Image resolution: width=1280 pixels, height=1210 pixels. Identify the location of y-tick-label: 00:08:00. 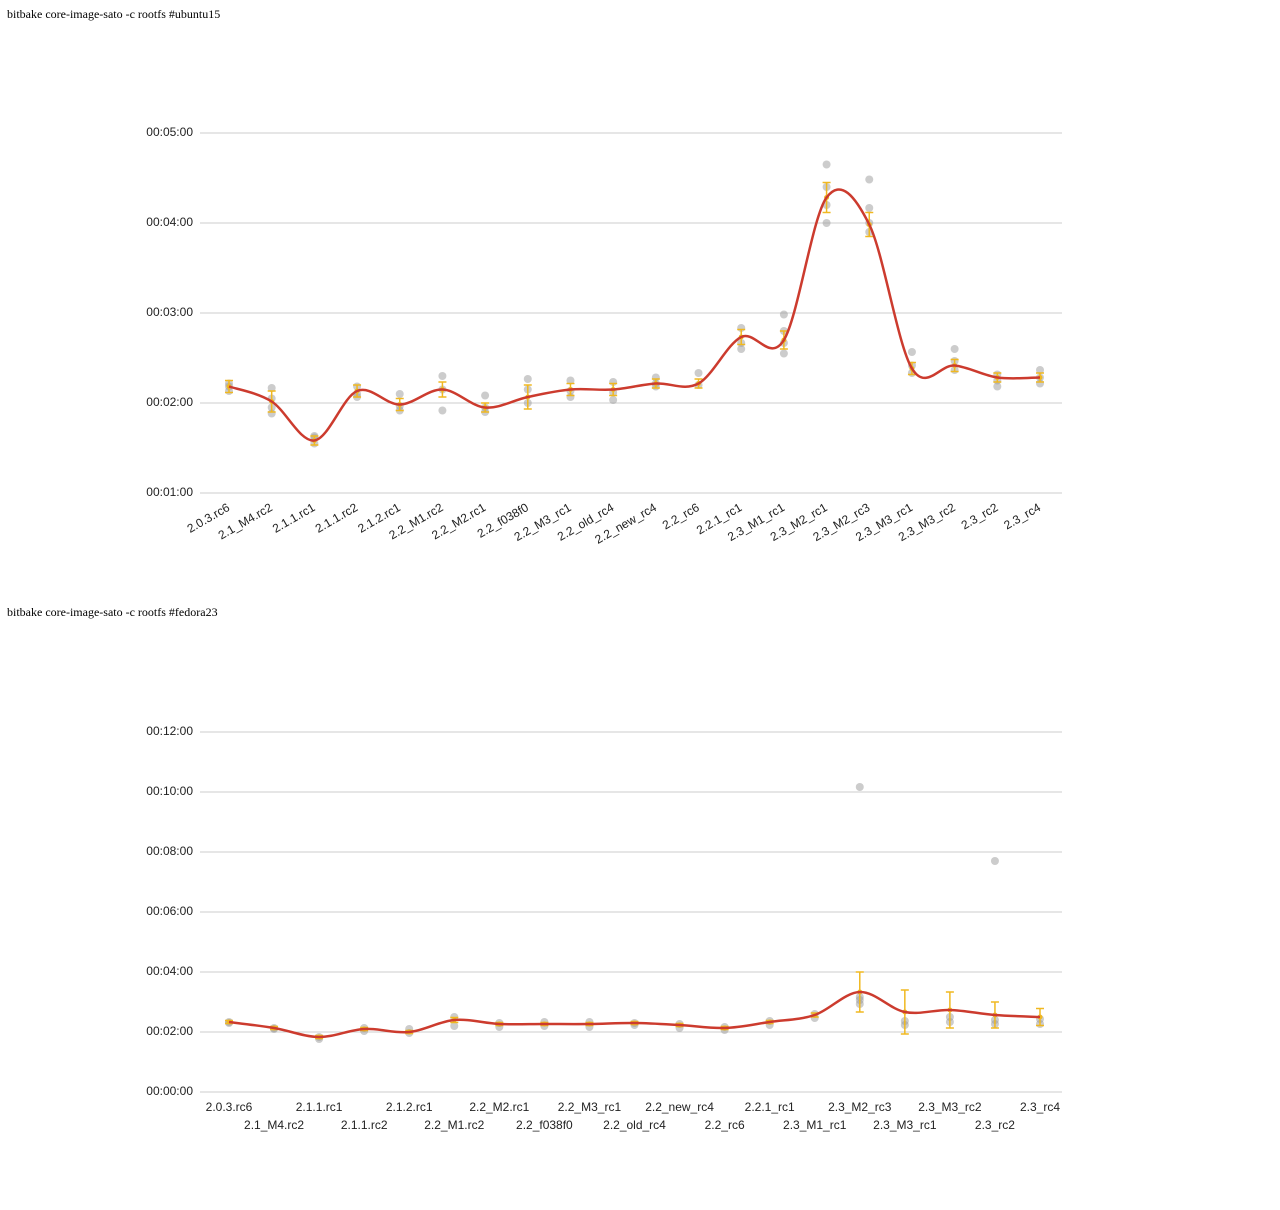
(169, 851).